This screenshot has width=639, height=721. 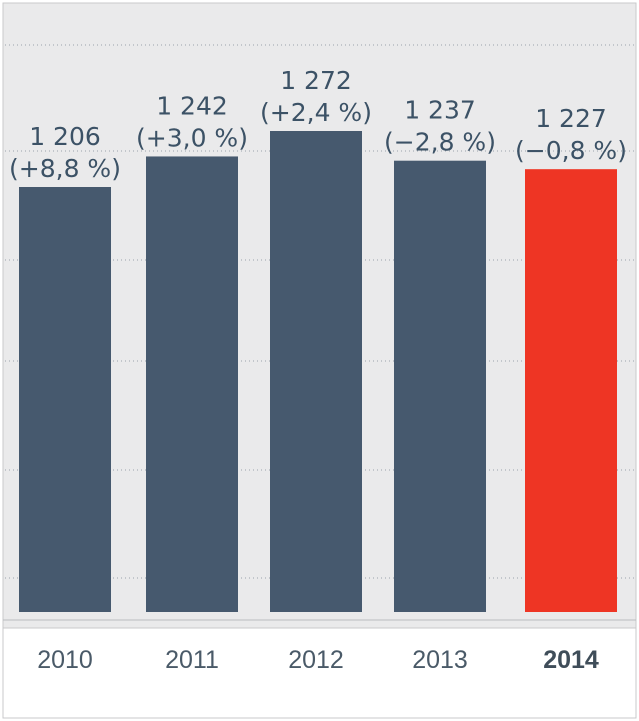 What do you see at coordinates (65, 399) in the screenshot?
I see `bar-2010` at bounding box center [65, 399].